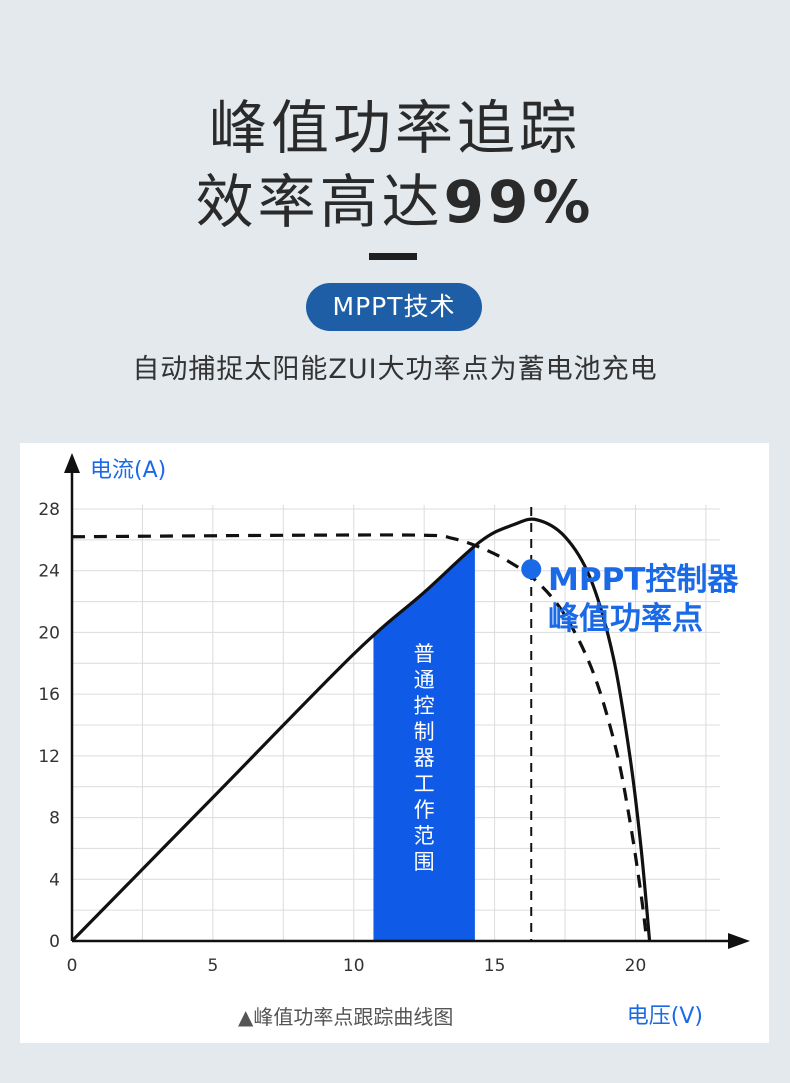  Describe the element at coordinates (519, 202) in the screenshot. I see `headline-line-2-value: 99%` at that location.